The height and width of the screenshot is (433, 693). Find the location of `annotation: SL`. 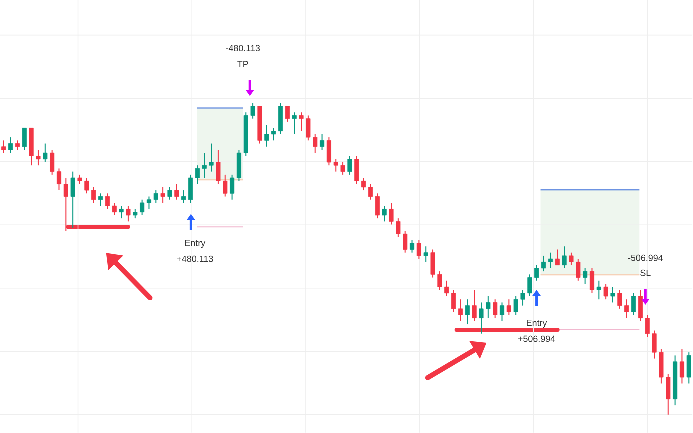

annotation: SL is located at coordinates (645, 273).